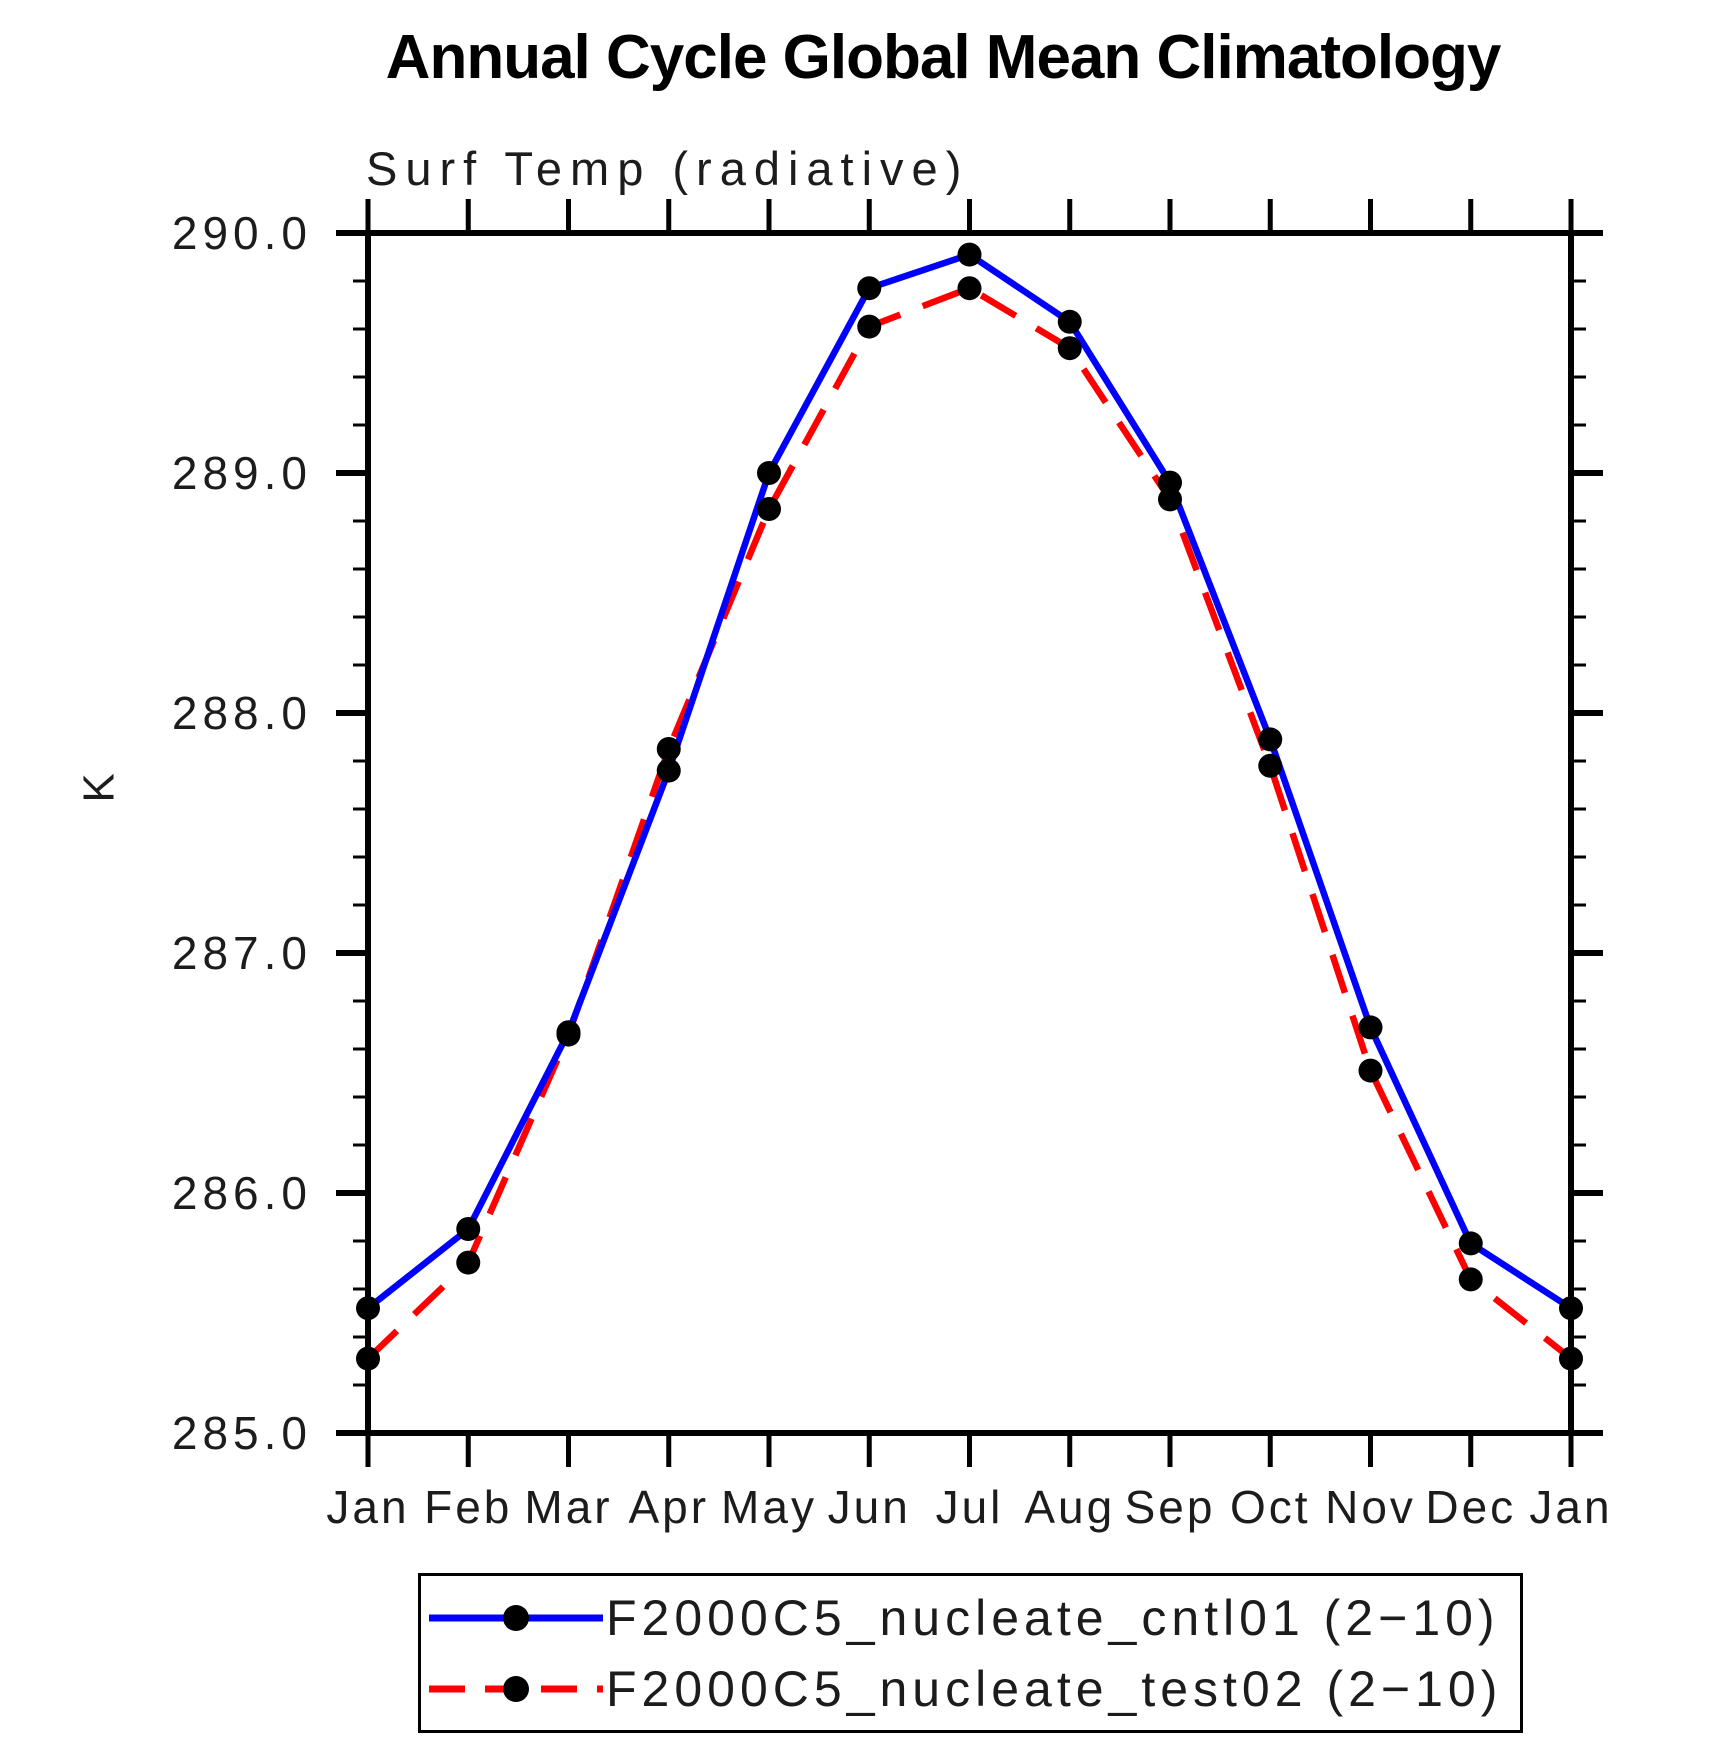 The width and height of the screenshot is (1710, 1740). Describe the element at coordinates (1054, 1688) in the screenshot. I see `legend-label: F2000C5_nucleate_test02 (2−10)` at that location.